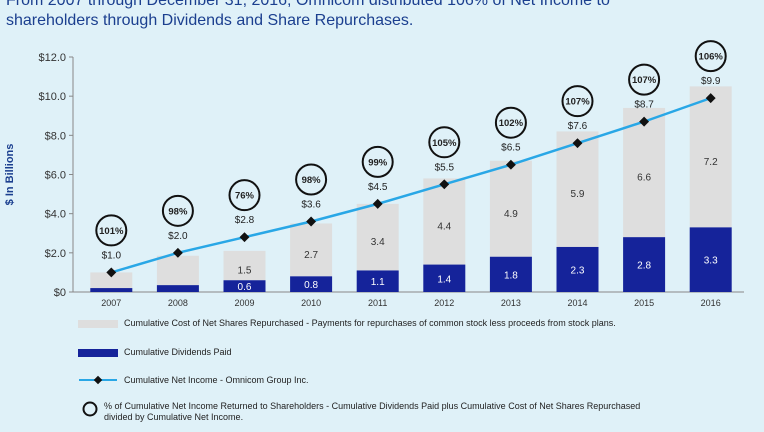 The height and width of the screenshot is (432, 764). I want to click on percent-label-2010: 98%, so click(312, 180).